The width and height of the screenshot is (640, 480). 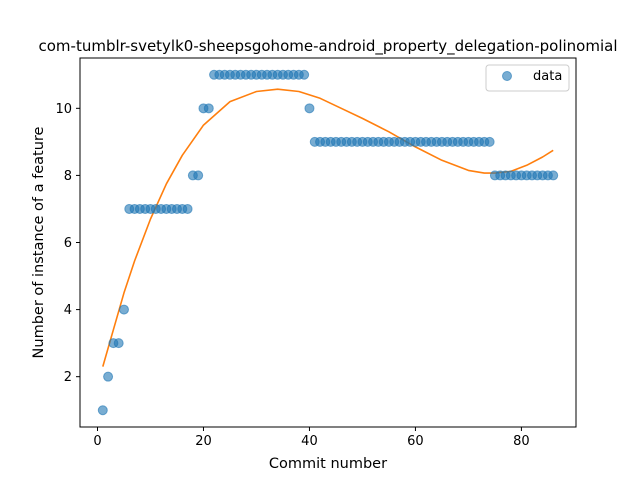 What do you see at coordinates (203, 441) in the screenshot?
I see `x-tick-label: 20` at bounding box center [203, 441].